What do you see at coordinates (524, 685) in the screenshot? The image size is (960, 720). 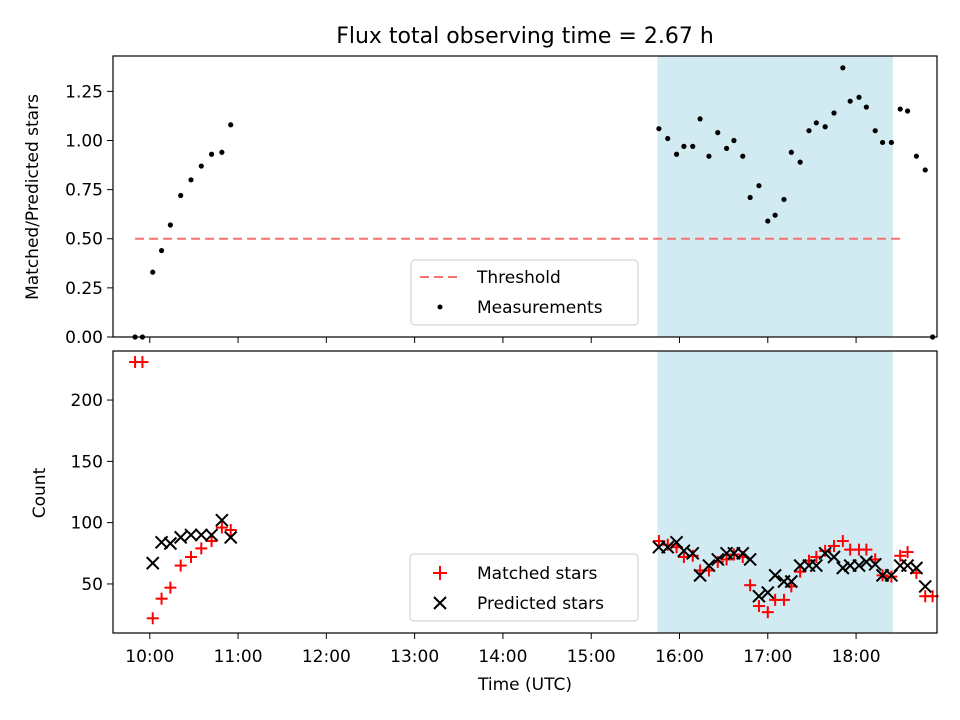 I see `x-axis-label: Time (UTC)` at bounding box center [524, 685].